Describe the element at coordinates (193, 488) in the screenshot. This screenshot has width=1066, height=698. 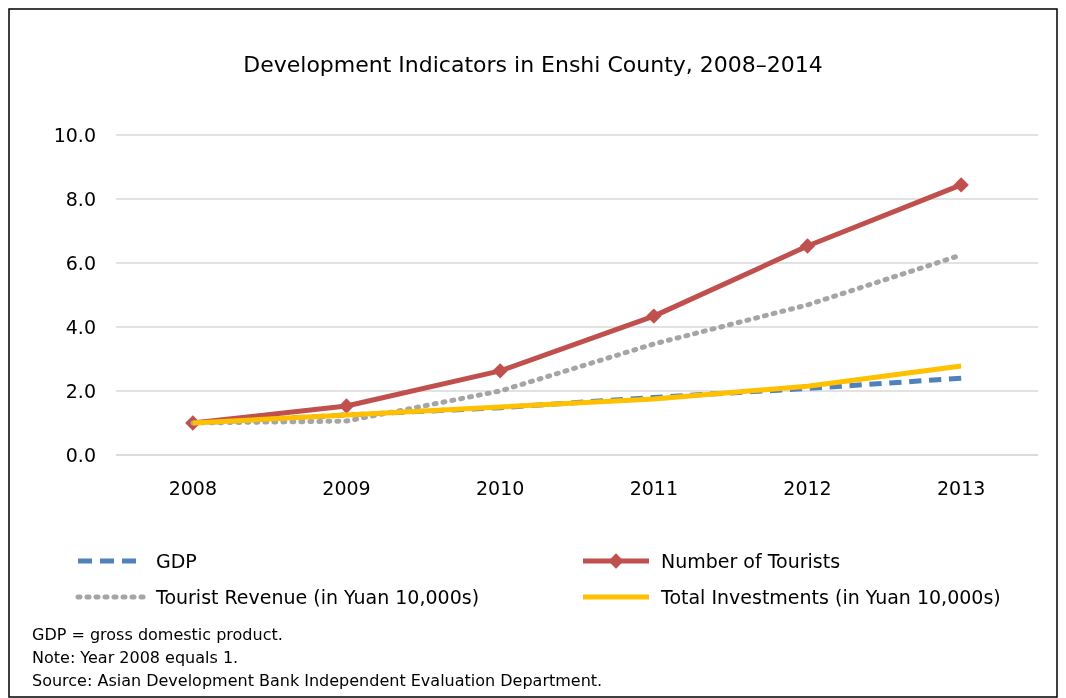
I see `x-tick-label: 2008` at that location.